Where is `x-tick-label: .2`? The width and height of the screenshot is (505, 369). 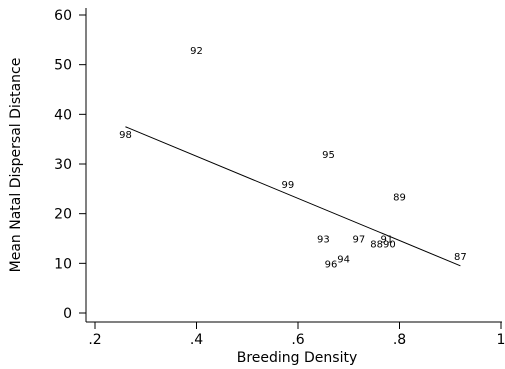
x-tick-label: .2 is located at coordinates (94, 340).